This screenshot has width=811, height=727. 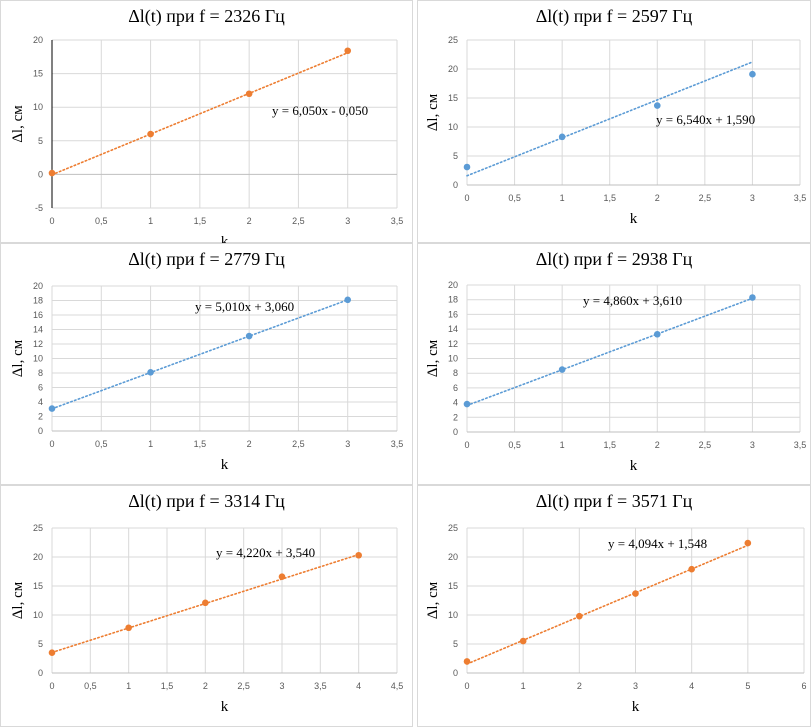 What do you see at coordinates (455, 388) in the screenshot?
I see `y-tick-label: 6` at bounding box center [455, 388].